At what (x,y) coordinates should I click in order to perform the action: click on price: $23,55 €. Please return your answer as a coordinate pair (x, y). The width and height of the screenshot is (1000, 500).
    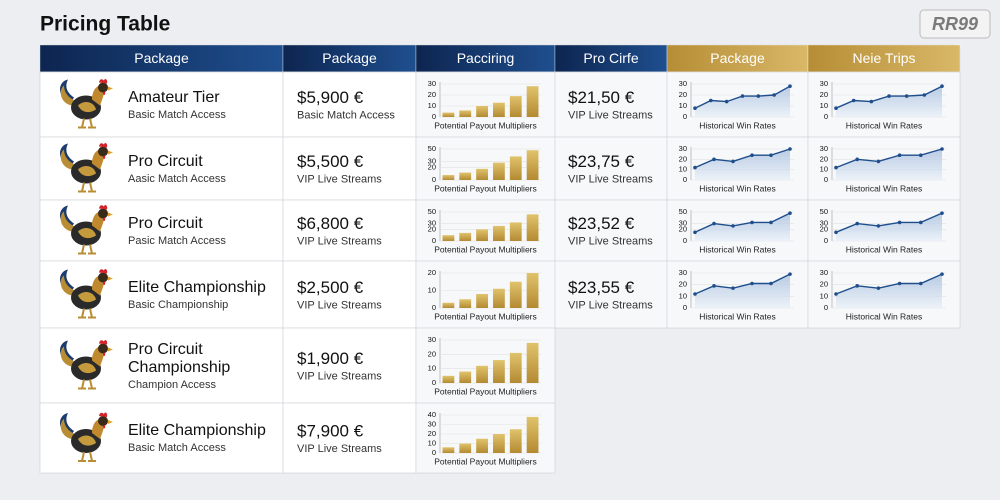
    Looking at the image, I should click on (601, 287).